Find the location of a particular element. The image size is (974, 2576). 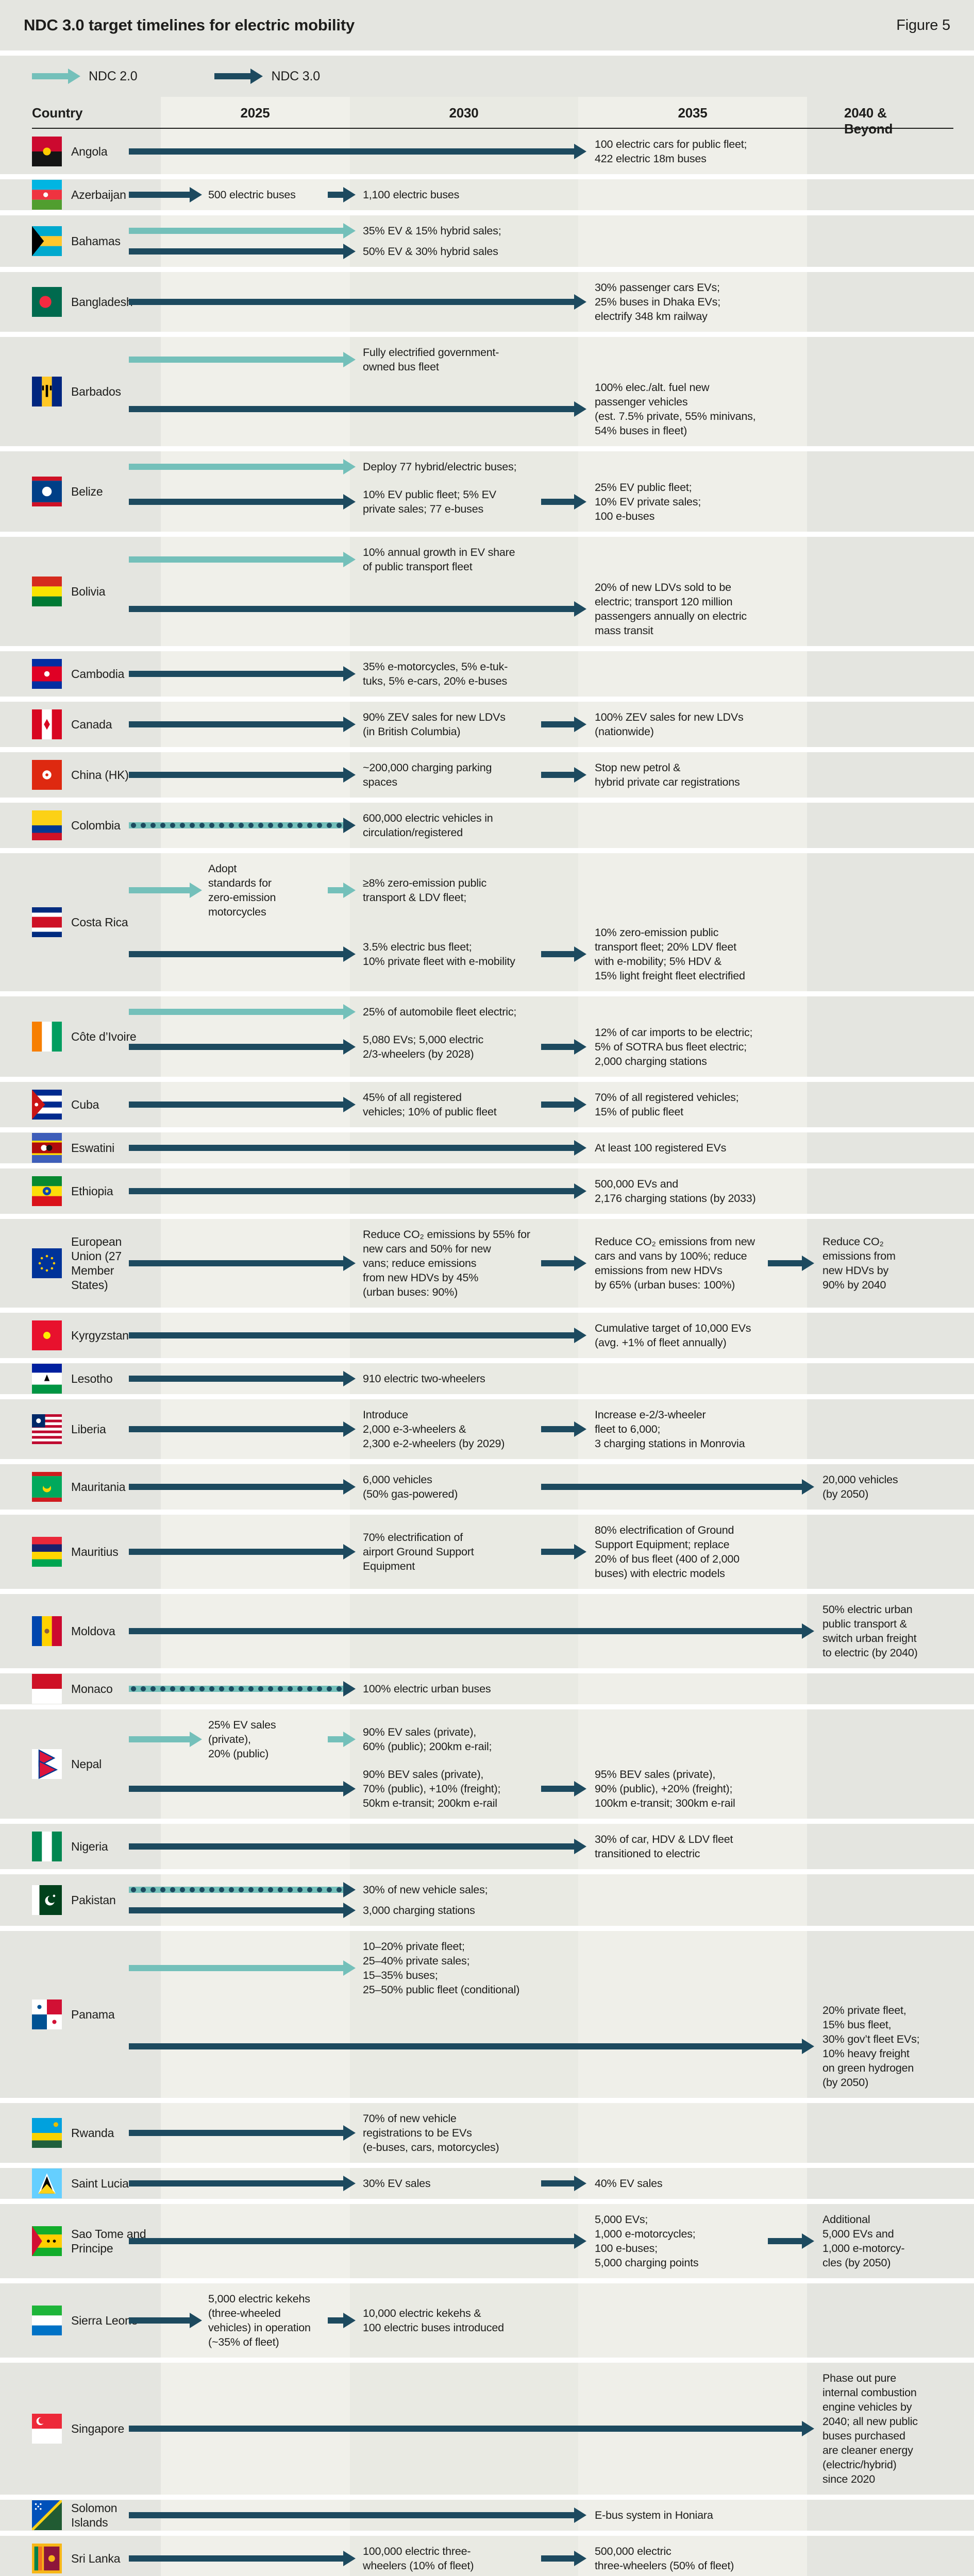

nepal-flag-icon is located at coordinates (47, 1764).